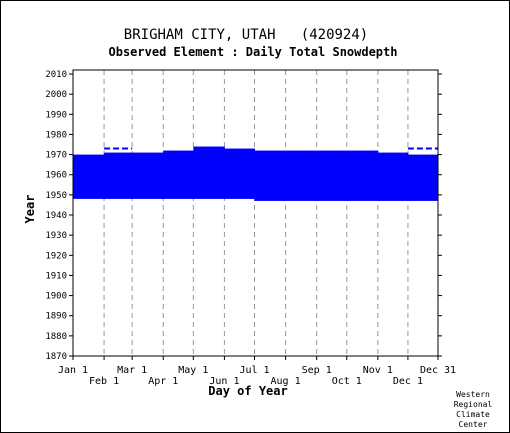 The width and height of the screenshot is (510, 433). What do you see at coordinates (73, 370) in the screenshot?
I see `x-tick-label: Jan 1` at bounding box center [73, 370].